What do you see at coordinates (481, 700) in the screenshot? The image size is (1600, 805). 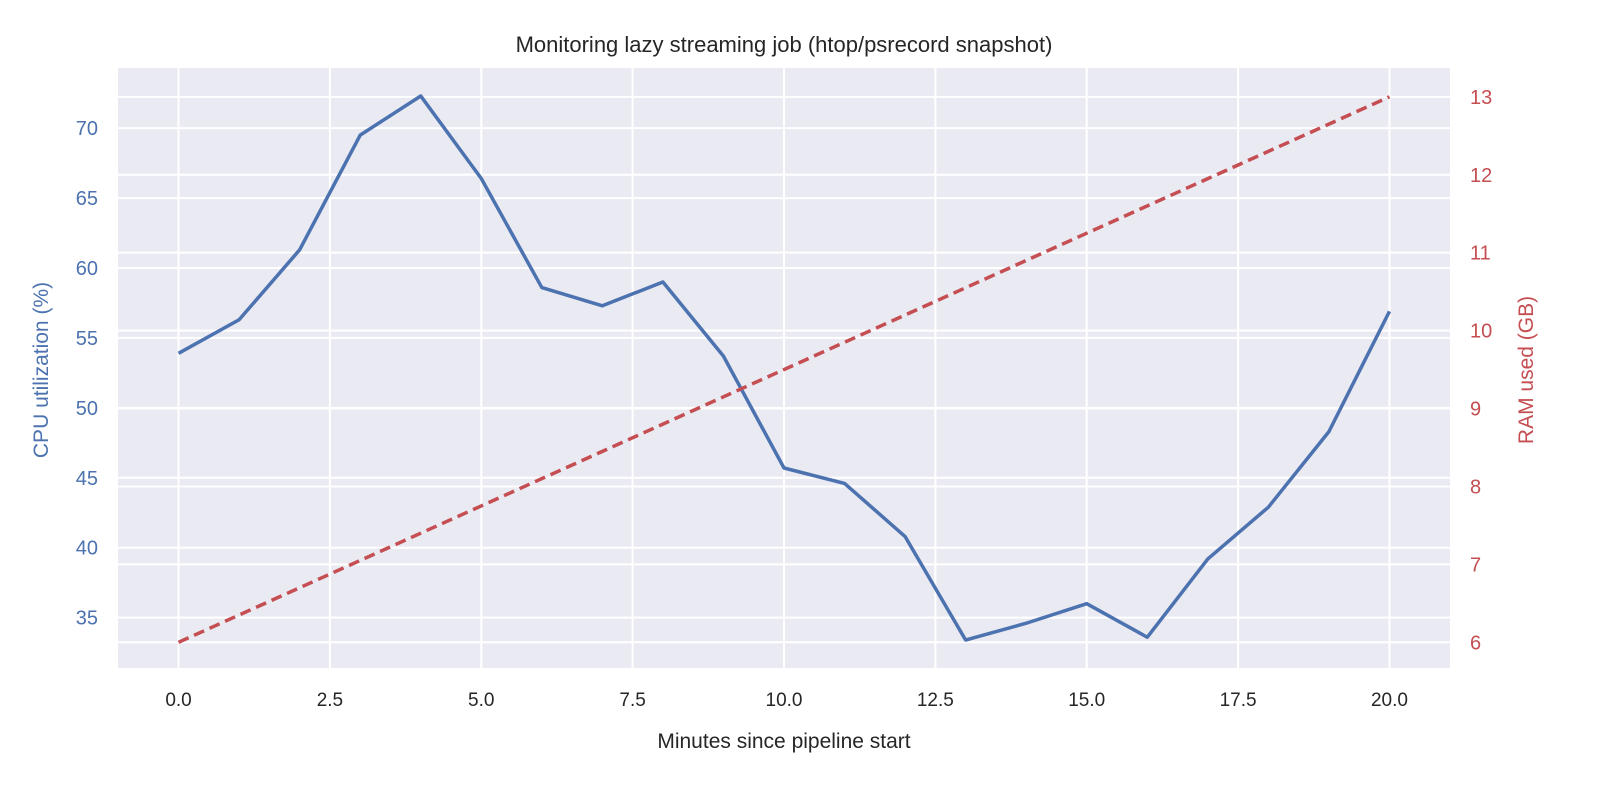 I see `x-tick-label: 5.0` at bounding box center [481, 700].